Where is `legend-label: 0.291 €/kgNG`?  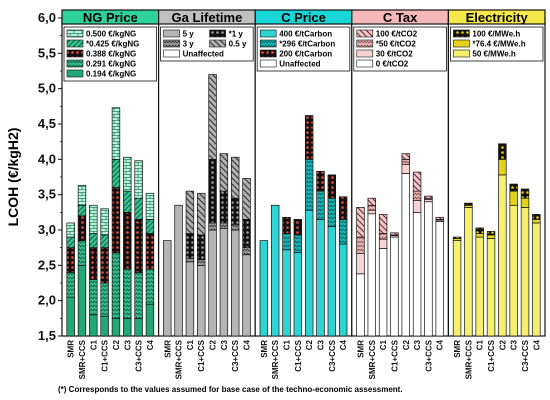
legend-label: 0.291 €/kgNG is located at coordinates (111, 64).